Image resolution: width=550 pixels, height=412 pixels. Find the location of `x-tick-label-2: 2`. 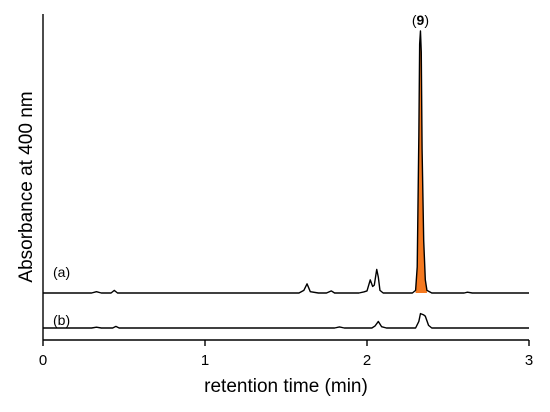

x-tick-label-2: 2 is located at coordinates (367, 360).